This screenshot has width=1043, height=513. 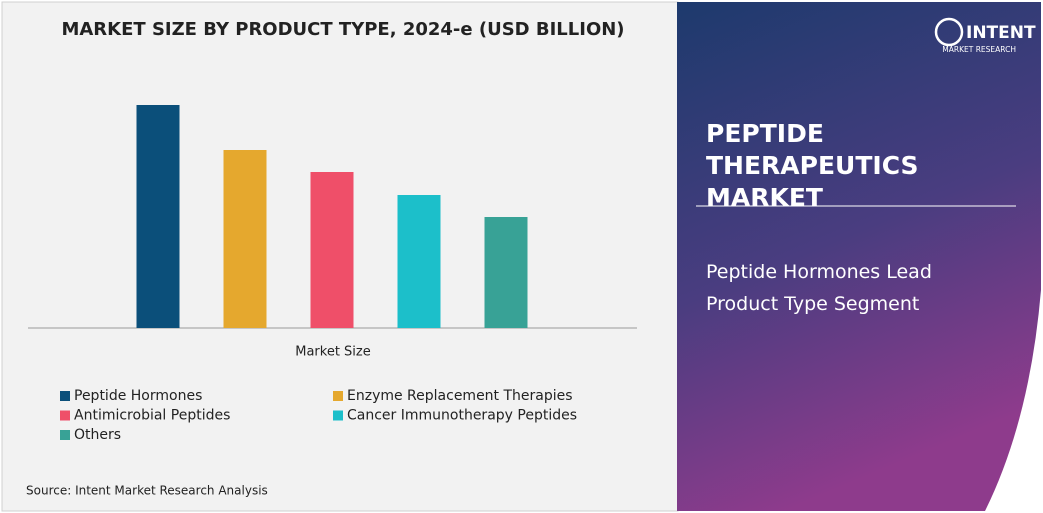 I want to click on legend-label: Peptide Hormones, so click(x=138, y=396).